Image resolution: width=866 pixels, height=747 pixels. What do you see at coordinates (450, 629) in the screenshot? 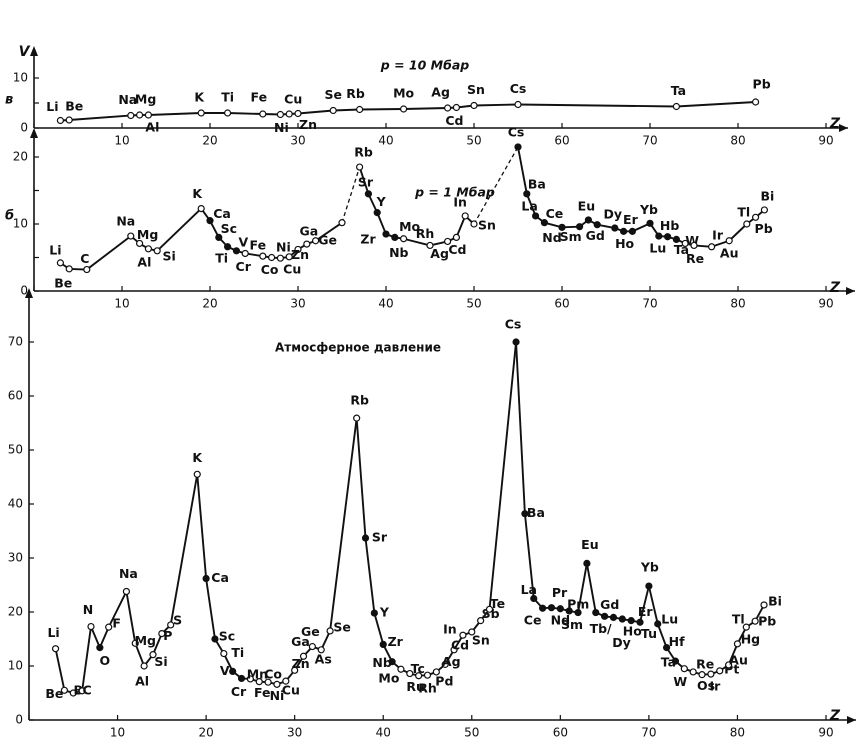
I see `point-label: In` at bounding box center [450, 629].